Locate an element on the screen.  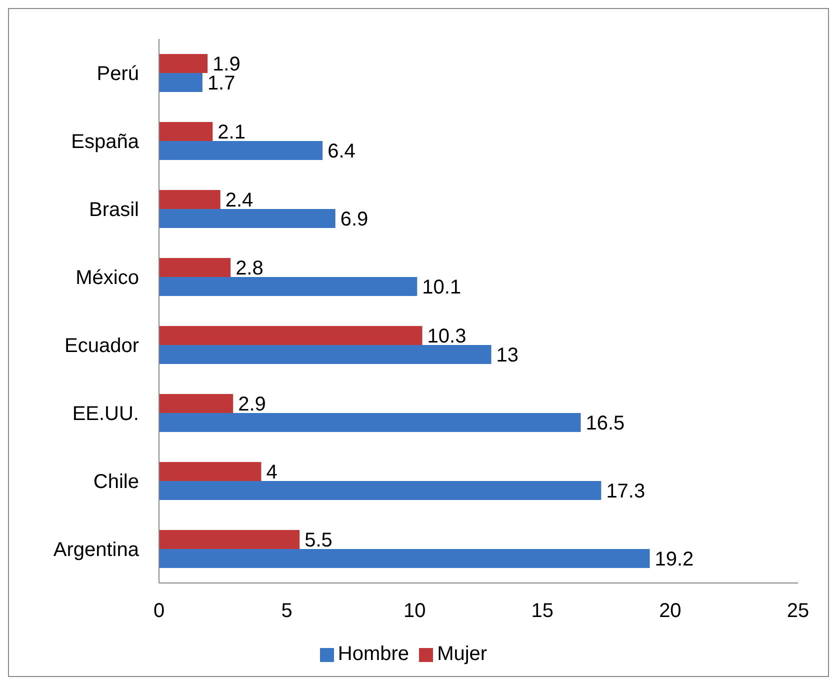
data-label: 2.1 is located at coordinates (232, 133).